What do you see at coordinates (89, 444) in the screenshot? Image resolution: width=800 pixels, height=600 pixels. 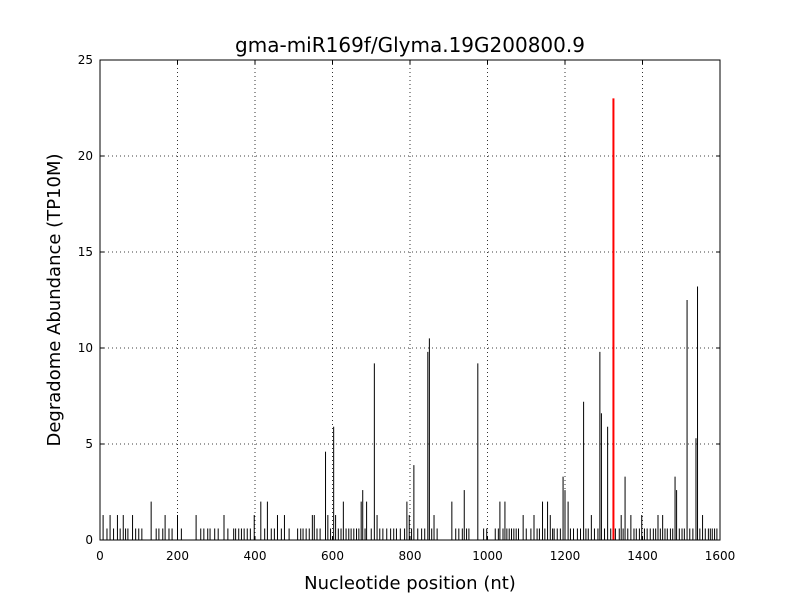 I see `y-tick-label: 5` at bounding box center [89, 444].